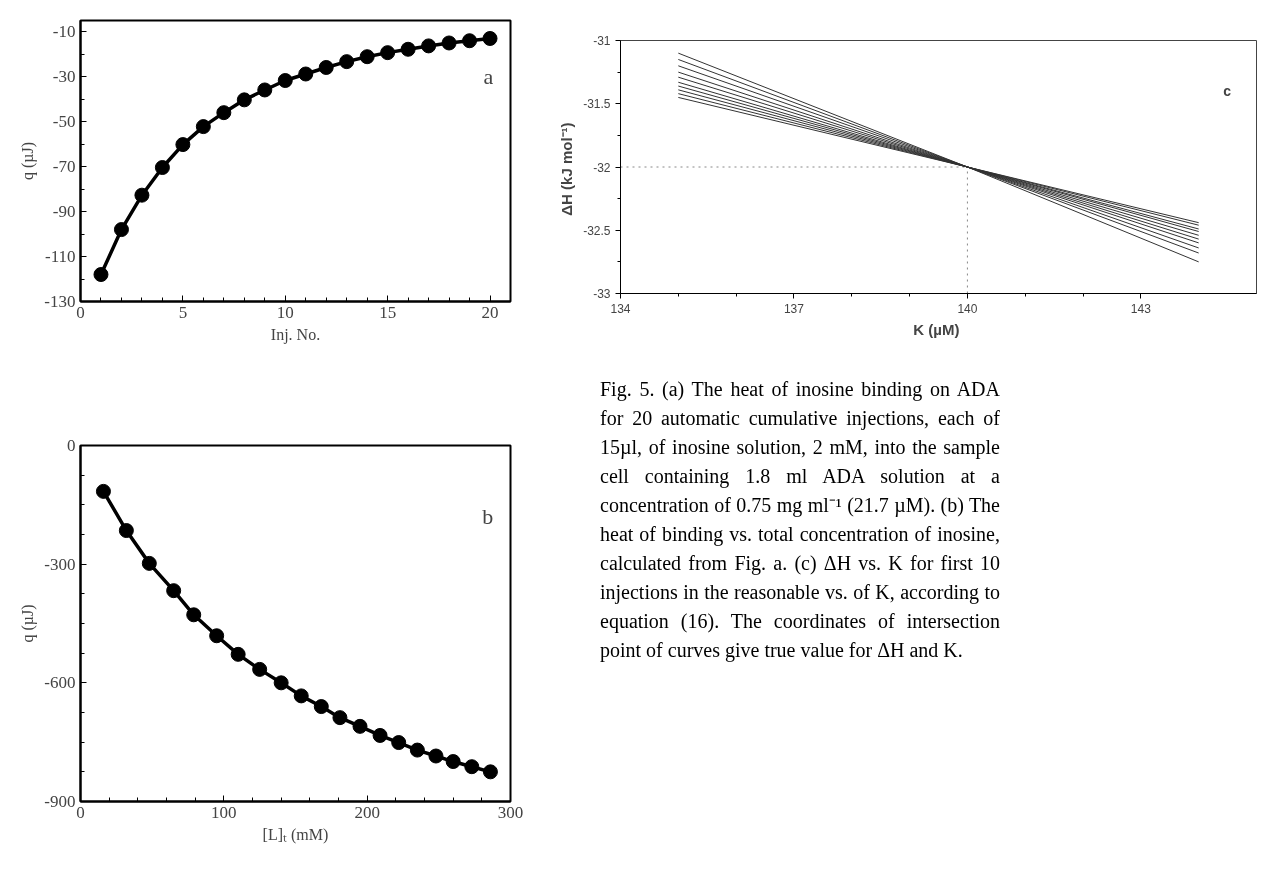  What do you see at coordinates (64, 167) in the screenshot?
I see `y-tick-label: -70` at bounding box center [64, 167].